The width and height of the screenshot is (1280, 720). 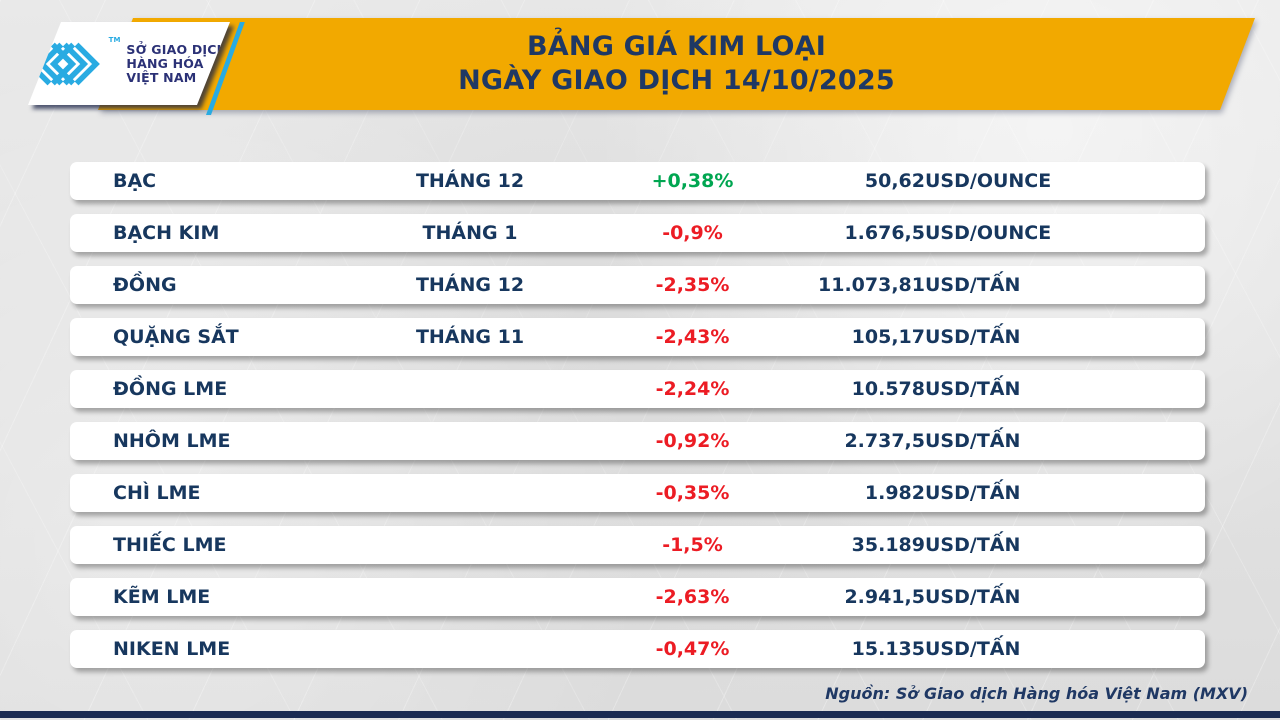 I want to click on trademark-symbol: TM, so click(x=114, y=40).